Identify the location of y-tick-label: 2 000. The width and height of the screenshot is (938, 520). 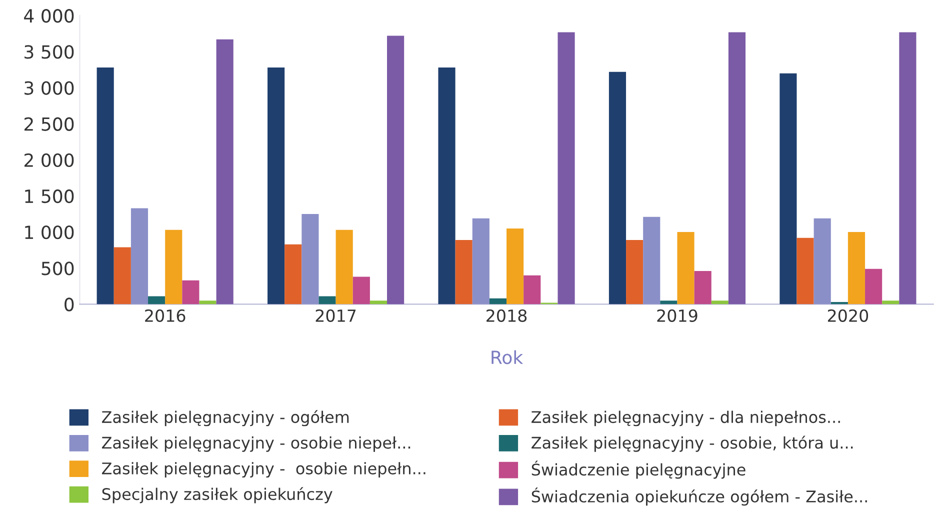
(49, 160).